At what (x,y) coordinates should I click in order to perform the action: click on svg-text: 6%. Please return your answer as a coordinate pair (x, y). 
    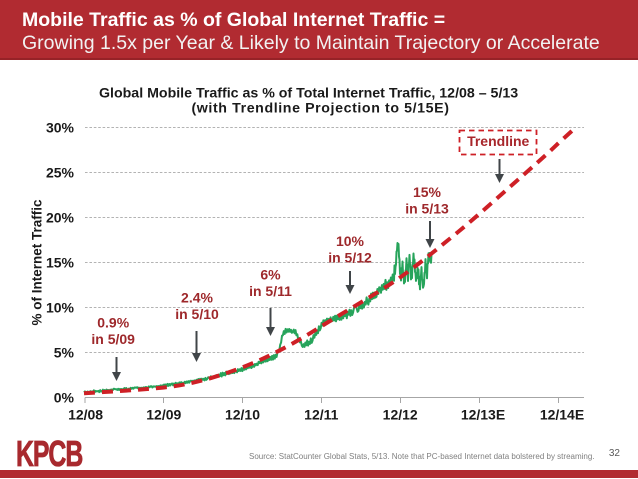
    Looking at the image, I should click on (270, 275).